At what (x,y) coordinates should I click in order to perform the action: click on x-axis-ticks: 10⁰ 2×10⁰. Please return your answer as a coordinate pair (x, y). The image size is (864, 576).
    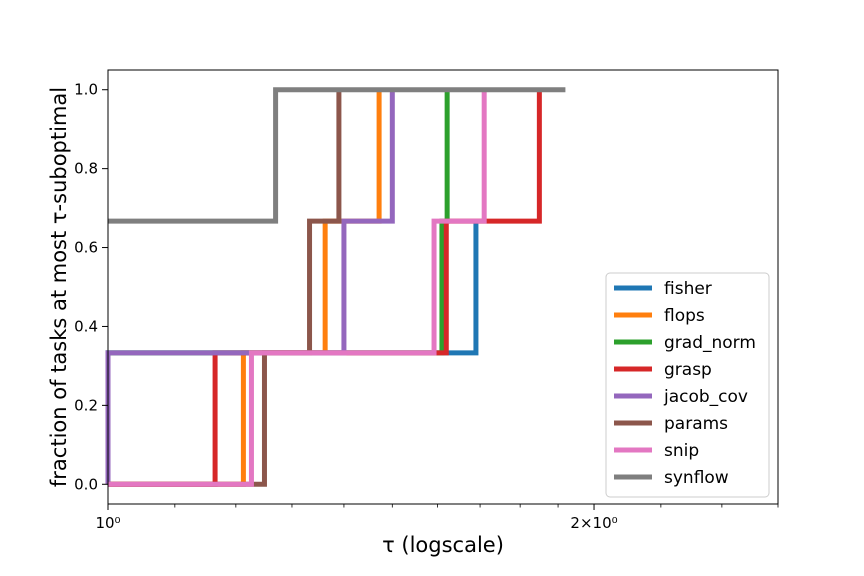
    Looking at the image, I should click on (437, 518).